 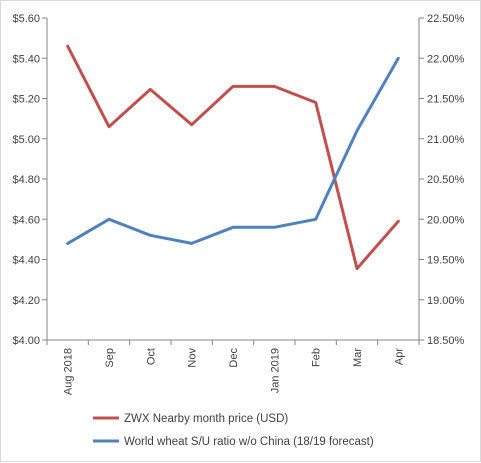 I want to click on left-tick-label: $4.00, so click(x=26, y=341).